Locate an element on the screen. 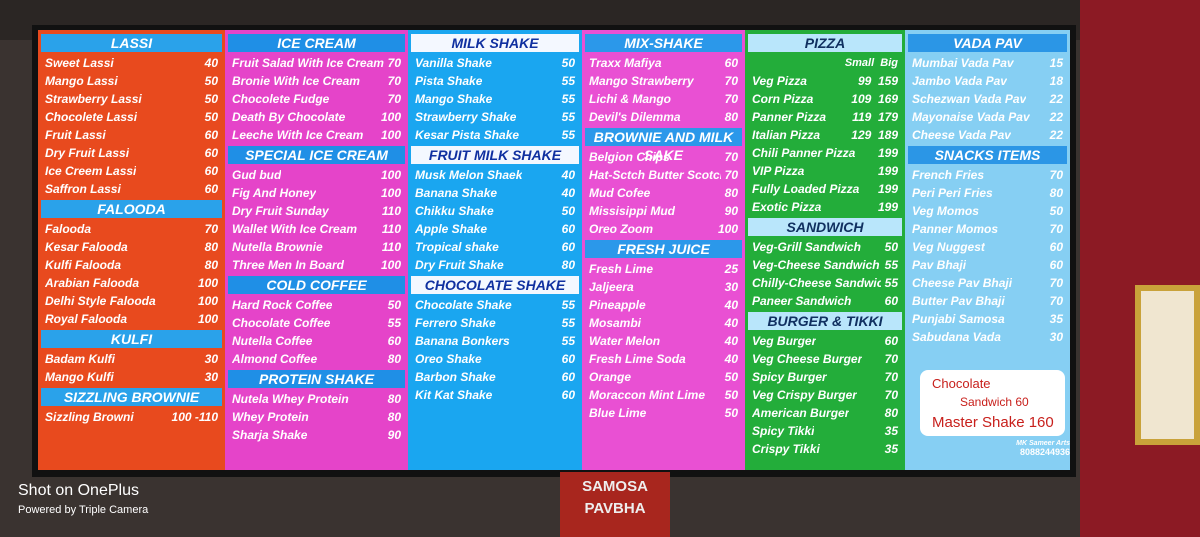 The width and height of the screenshot is (1200, 537). menu-item: Kesar Falooda 80 is located at coordinates (131, 247).